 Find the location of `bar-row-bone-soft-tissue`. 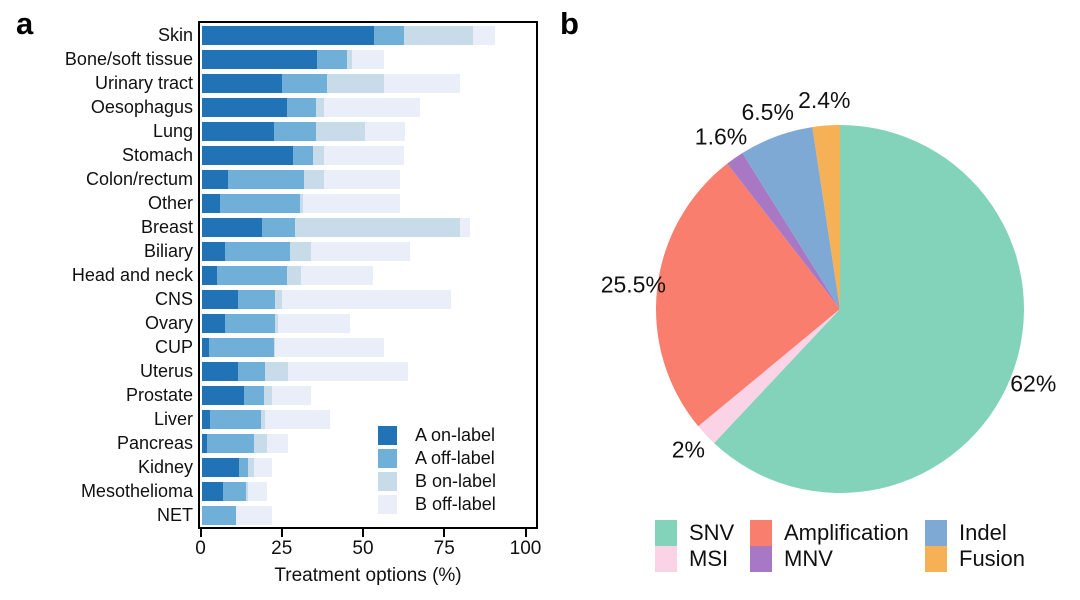

bar-row-bone-soft-tissue is located at coordinates (293, 59).